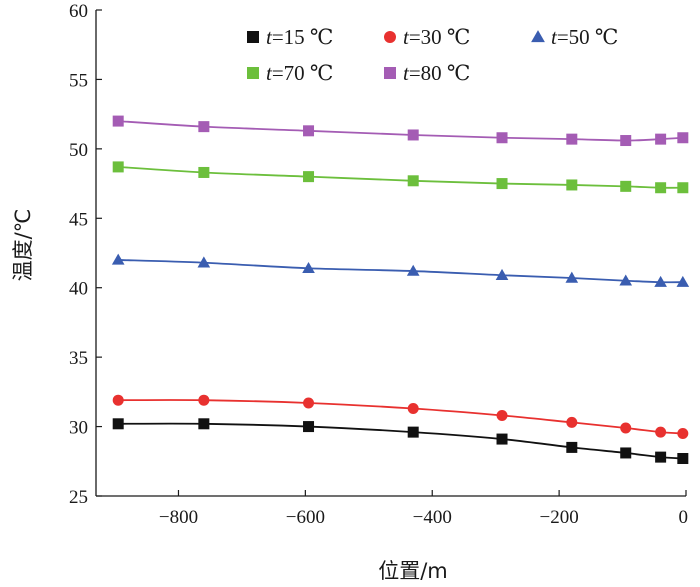 Image resolution: width=700 pixels, height=587 pixels. Describe the element at coordinates (299, 37) in the screenshot. I see `legend-label: t=15 ℃` at that location.